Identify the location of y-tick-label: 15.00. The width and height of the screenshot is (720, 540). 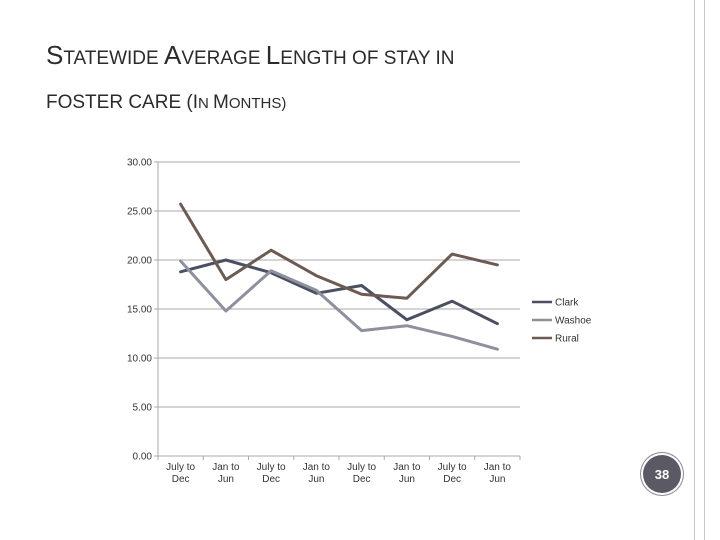
(139, 310).